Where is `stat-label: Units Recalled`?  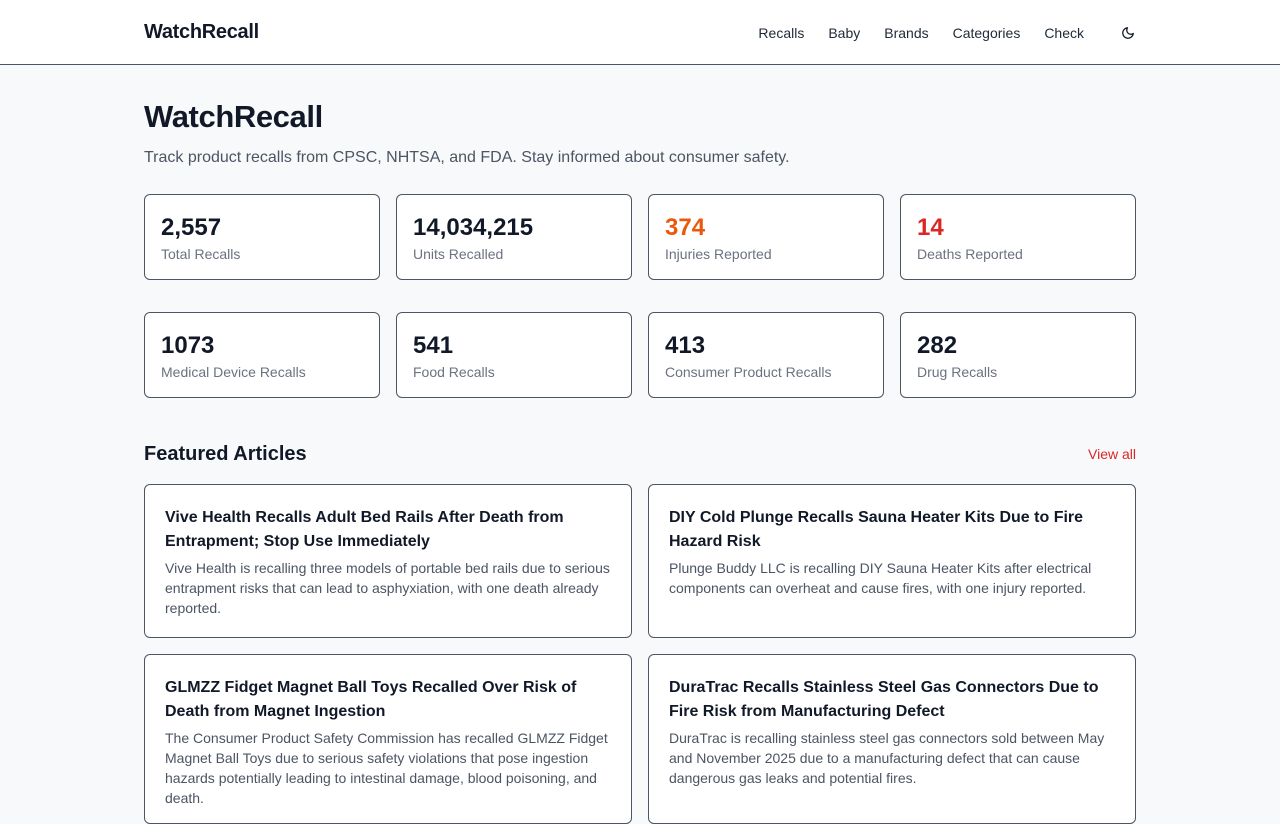 stat-label: Units Recalled is located at coordinates (458, 254).